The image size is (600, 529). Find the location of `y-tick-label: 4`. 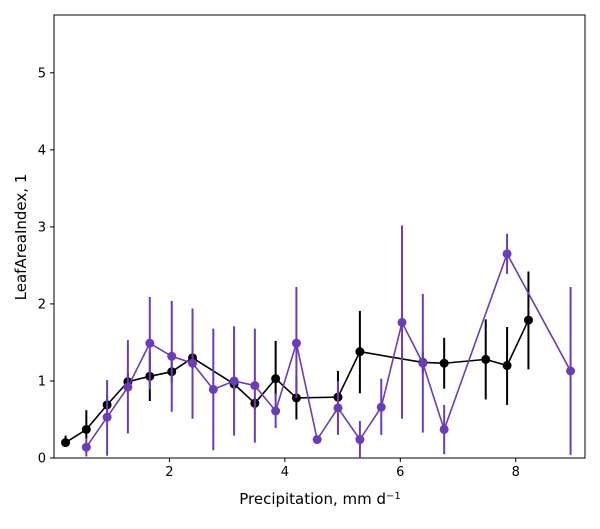

y-tick-label: 4 is located at coordinates (42, 150).